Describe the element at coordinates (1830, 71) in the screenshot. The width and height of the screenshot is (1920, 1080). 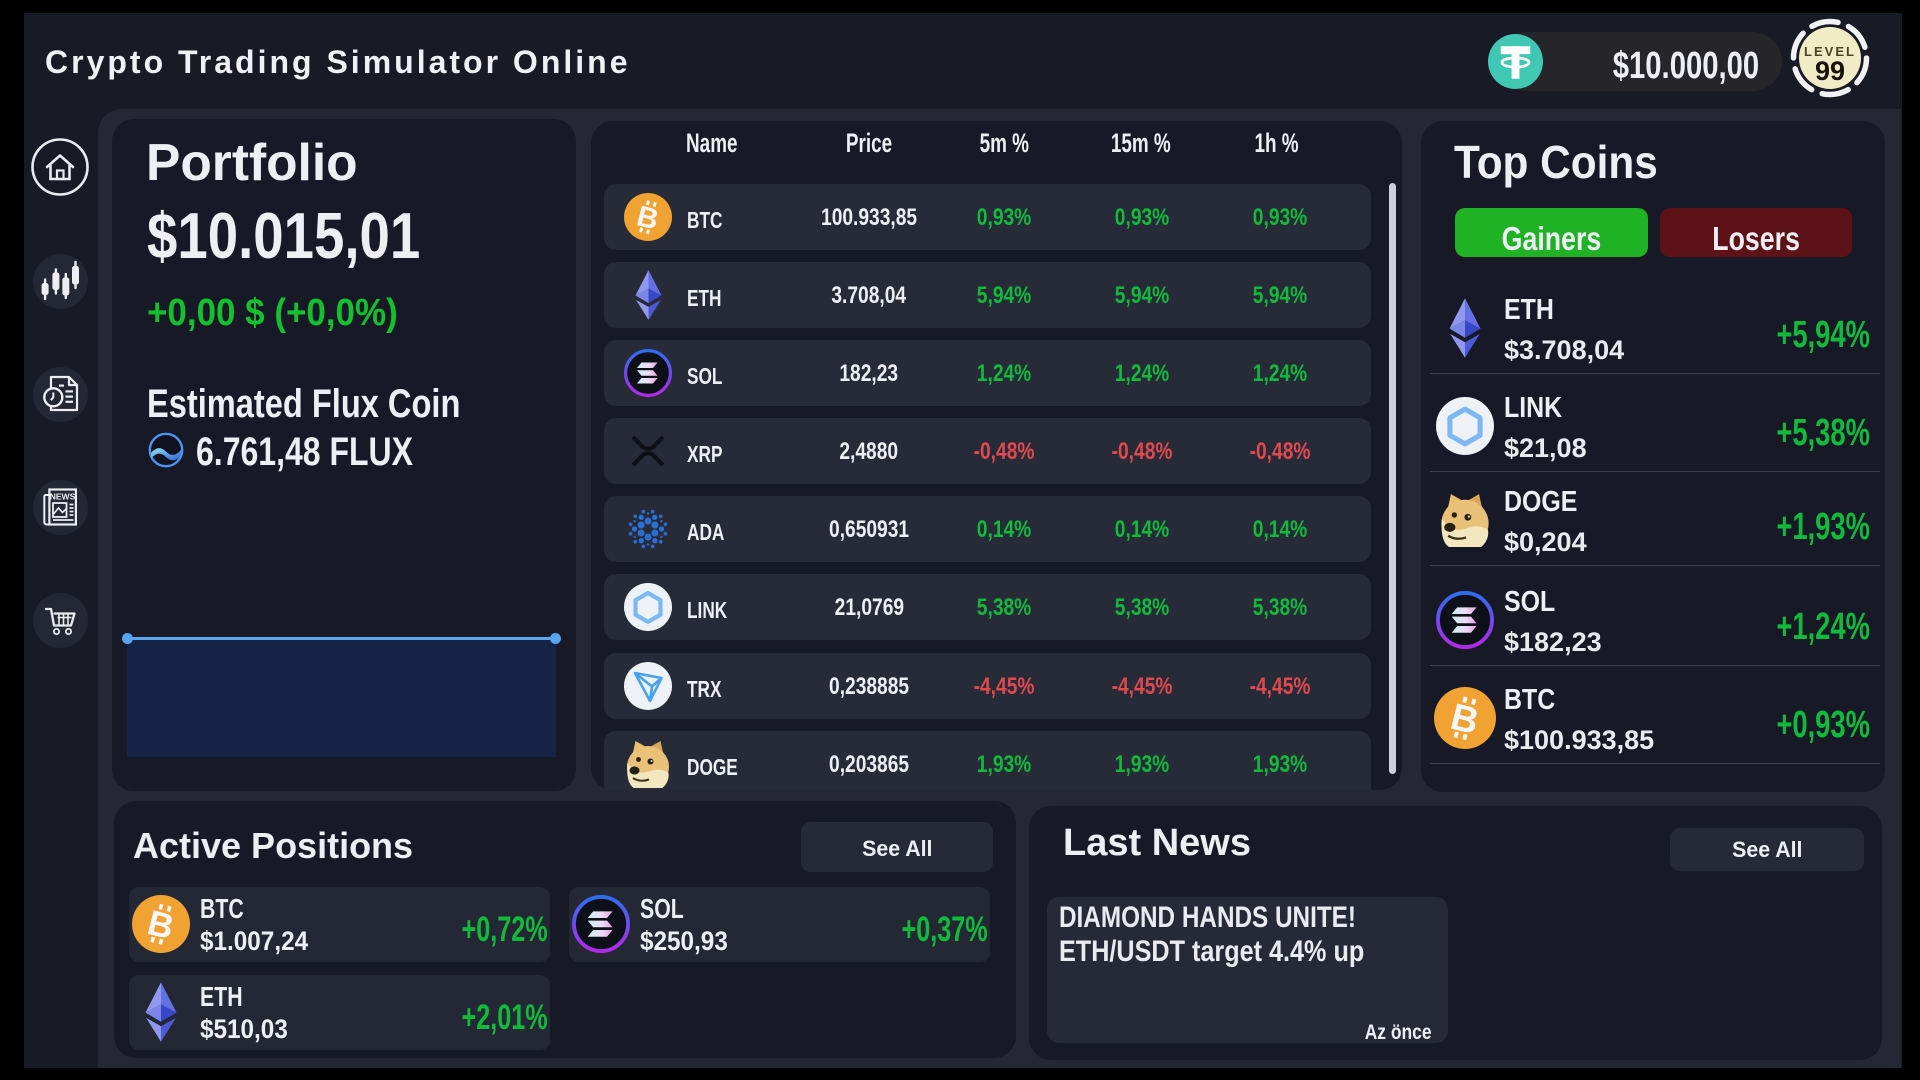
I see `svg-text: 99` at that location.